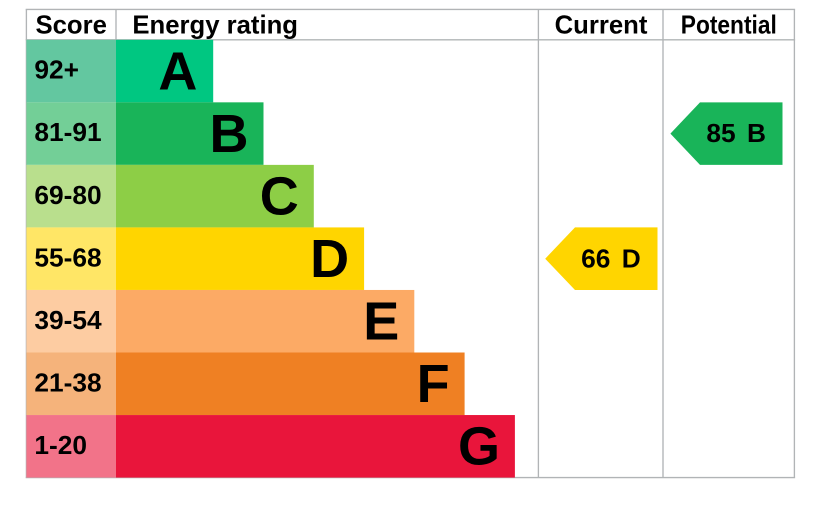 The image size is (827, 512). I want to click on svg-text: 92+, so click(56, 70).